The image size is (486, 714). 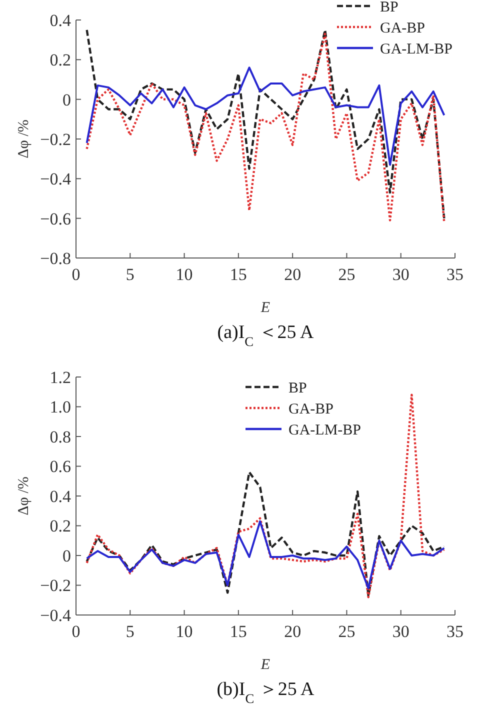 What do you see at coordinates (60, 407) in the screenshot?
I see `y-tick-label: 1.0` at bounding box center [60, 407].